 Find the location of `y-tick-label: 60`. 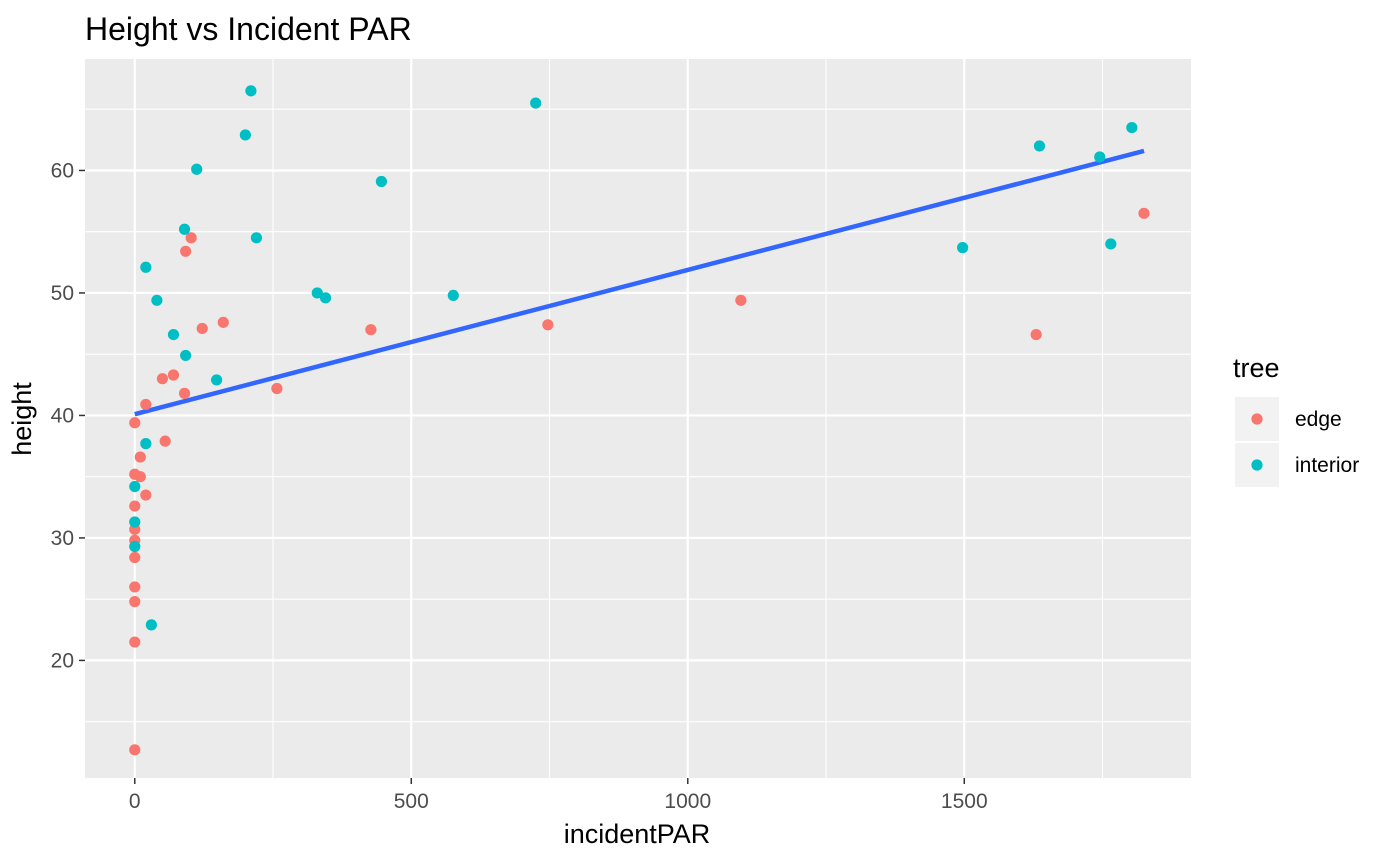

y-tick-label: 60 is located at coordinates (62, 170).